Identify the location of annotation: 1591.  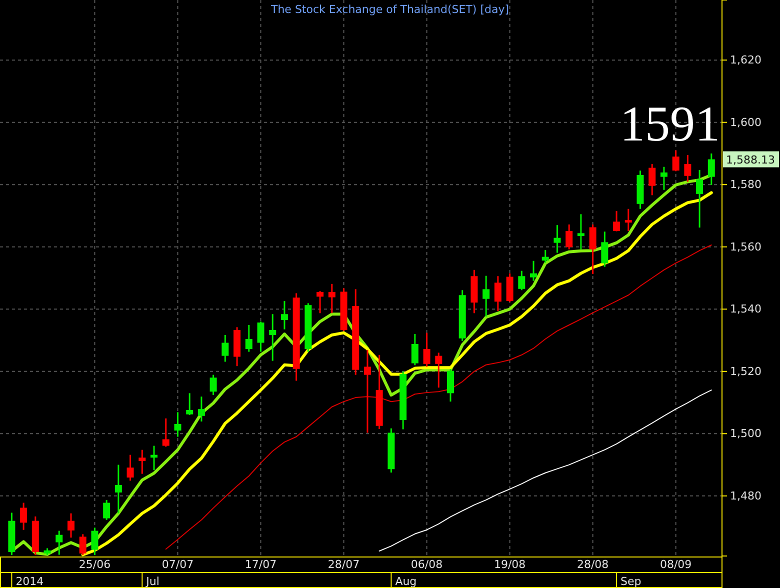
(670, 123).